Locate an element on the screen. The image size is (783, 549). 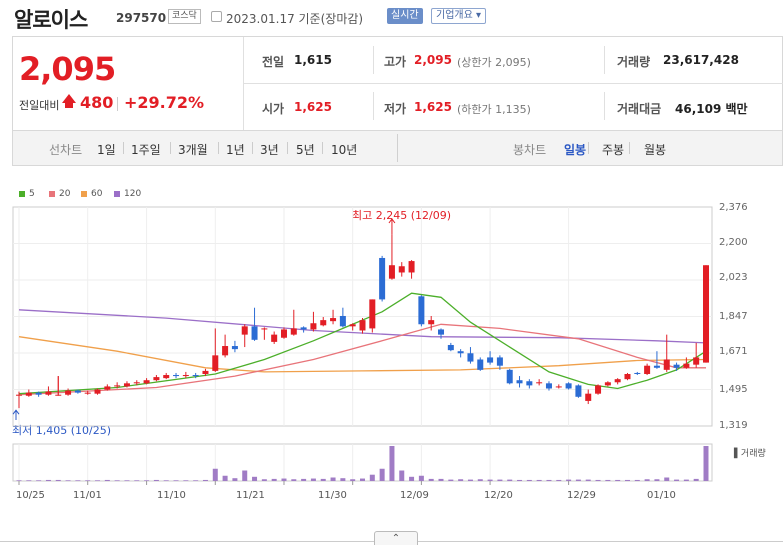
price-change-percent: +29.72% is located at coordinates (164, 102).